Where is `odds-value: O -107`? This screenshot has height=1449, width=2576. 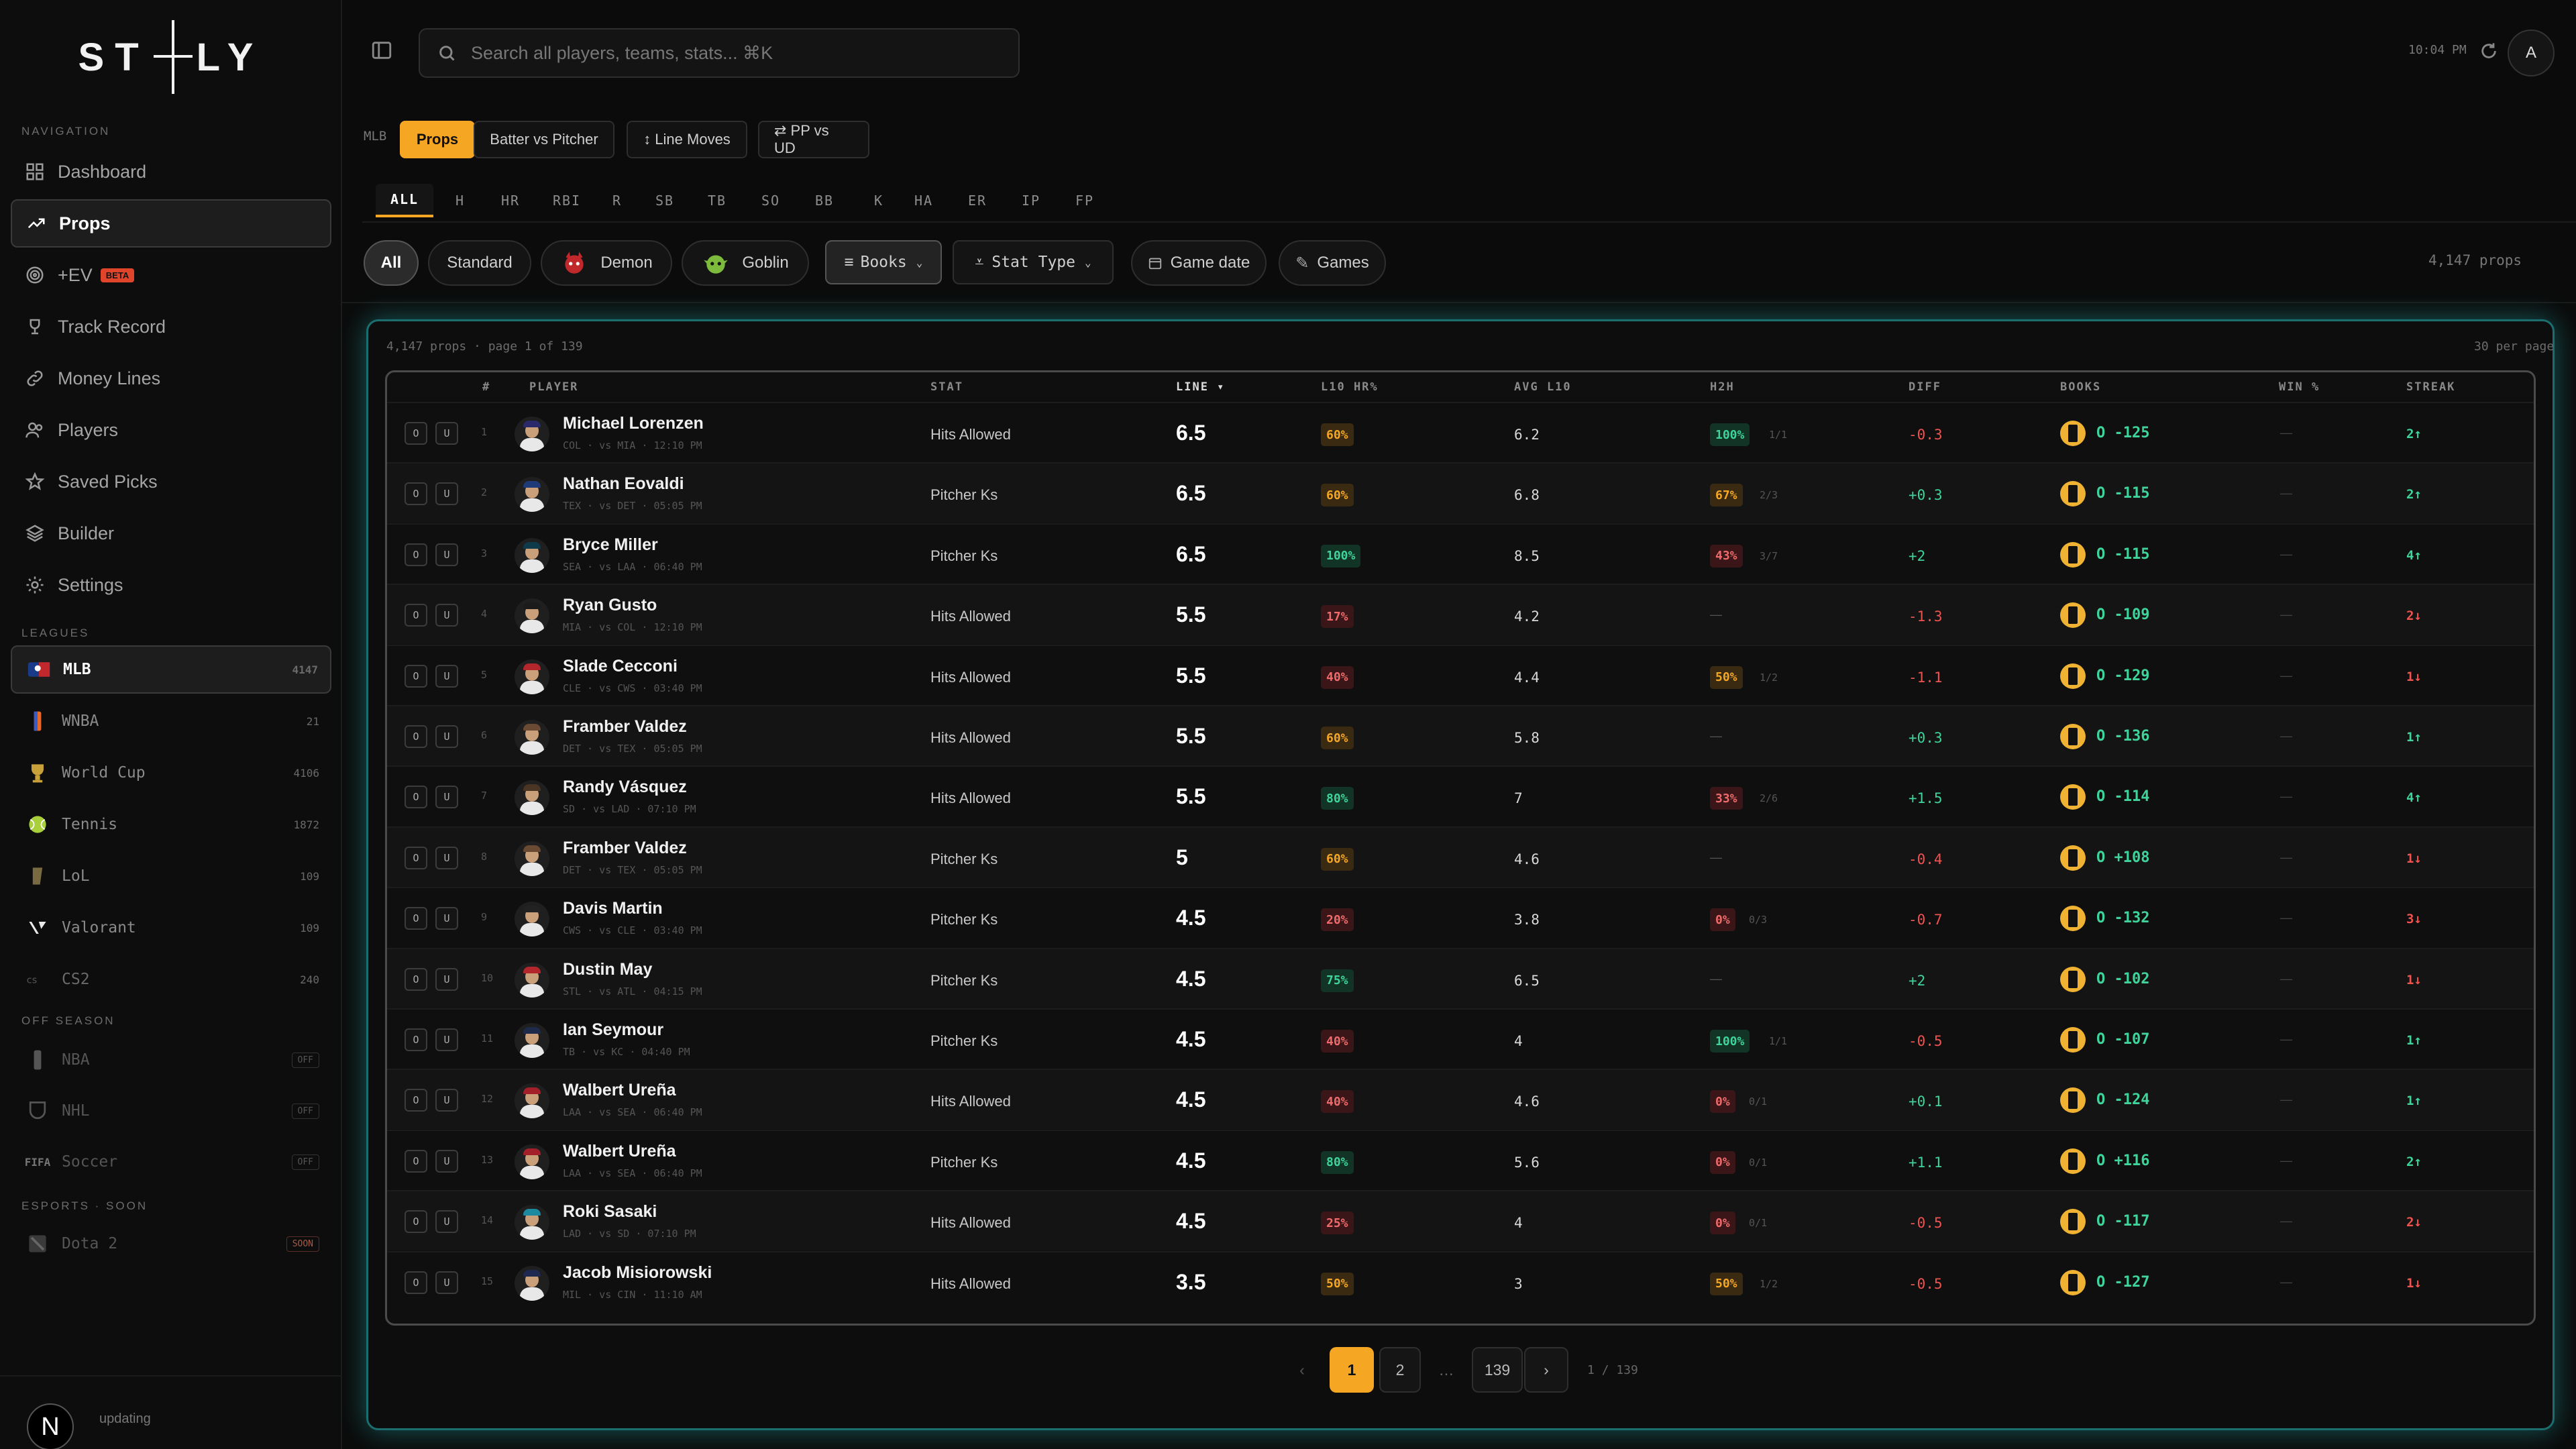 odds-value: O -107 is located at coordinates (2123, 1039).